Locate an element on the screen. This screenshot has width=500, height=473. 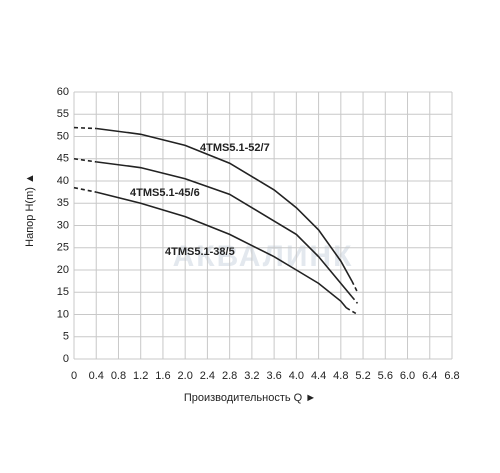
watermark: АКВАЛИНК is located at coordinates (263, 256).